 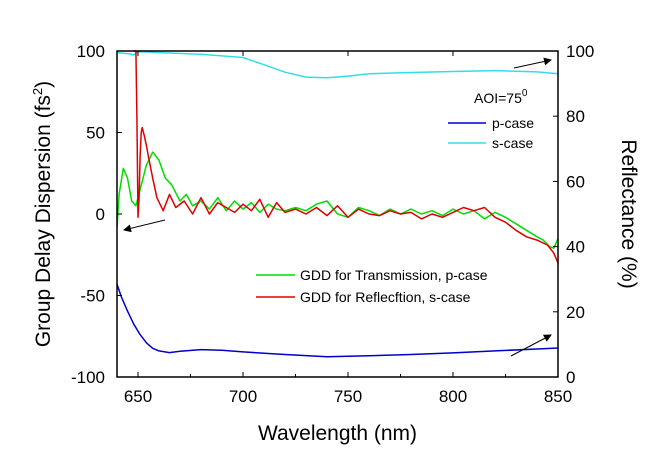 I want to click on y-axis-right-title: Reflectance (%), so click(x=628, y=213).